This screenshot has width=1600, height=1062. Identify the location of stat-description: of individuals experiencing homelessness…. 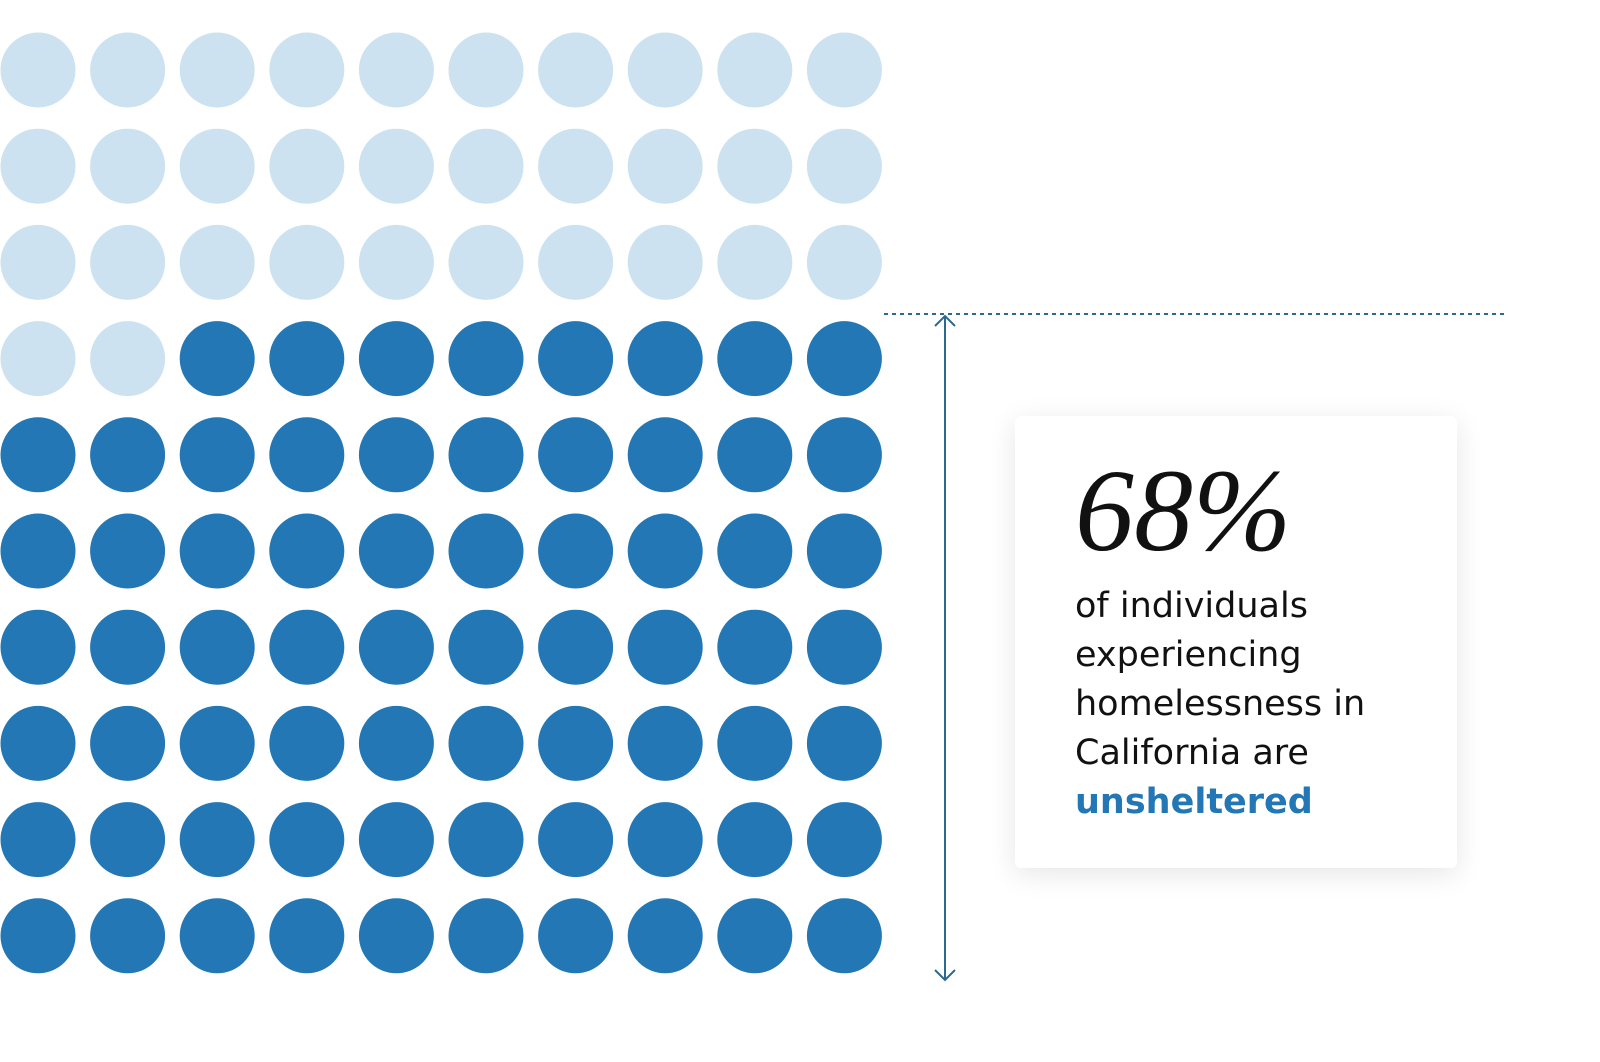
(1220, 679).